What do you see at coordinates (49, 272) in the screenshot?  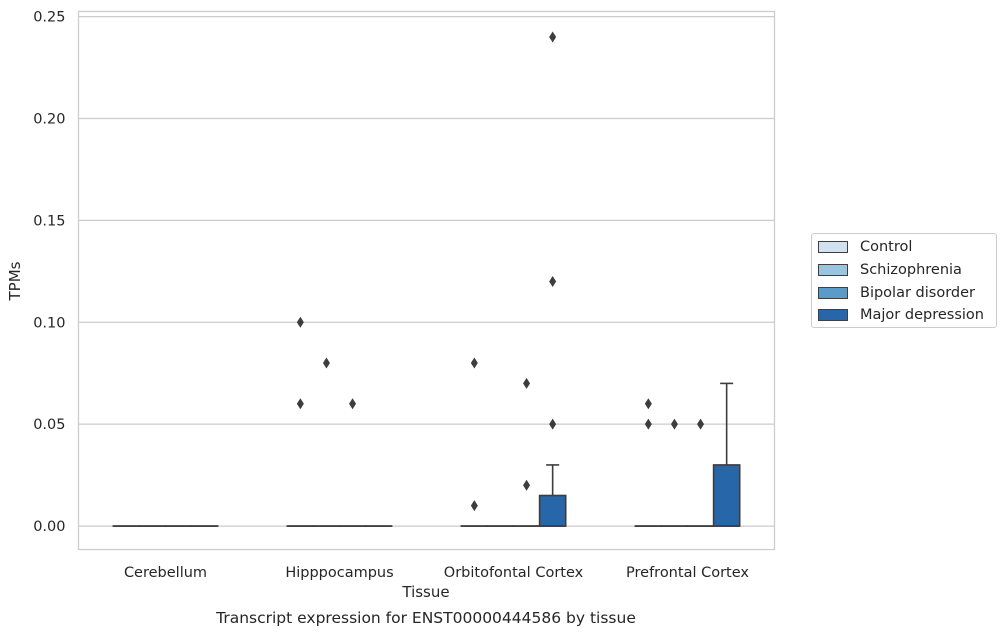 I see `y-tick-labels: 0.00 0.05 0.10 0.15 0.20 0.25` at bounding box center [49, 272].